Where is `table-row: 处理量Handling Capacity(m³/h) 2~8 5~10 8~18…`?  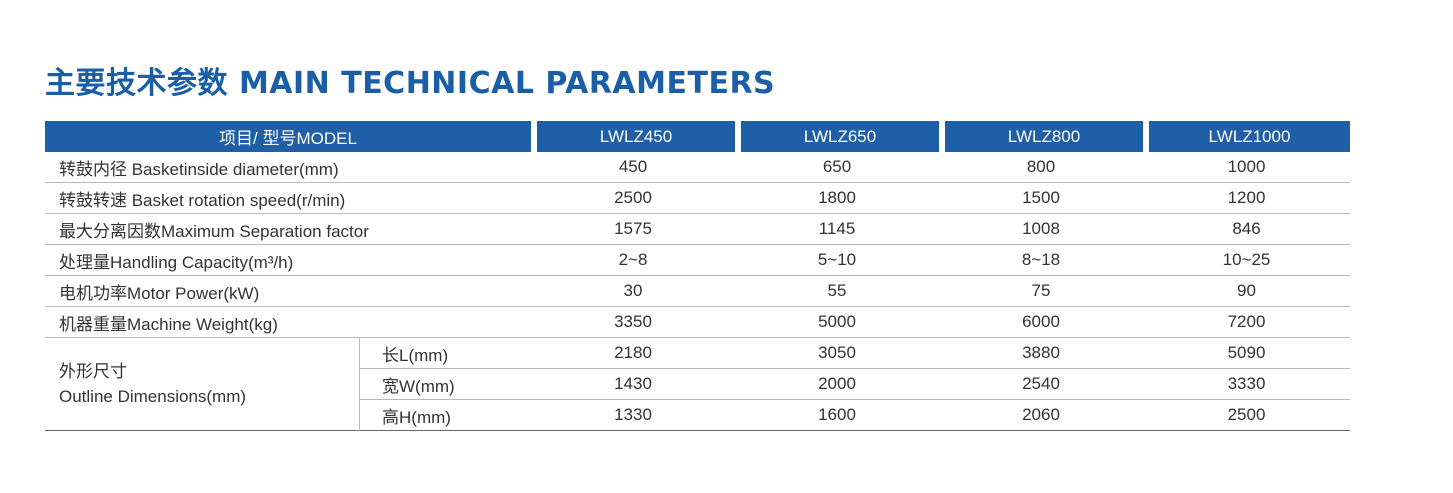 table-row: 处理量Handling Capacity(m³/h) 2~8 5~10 8~18… is located at coordinates (697, 260).